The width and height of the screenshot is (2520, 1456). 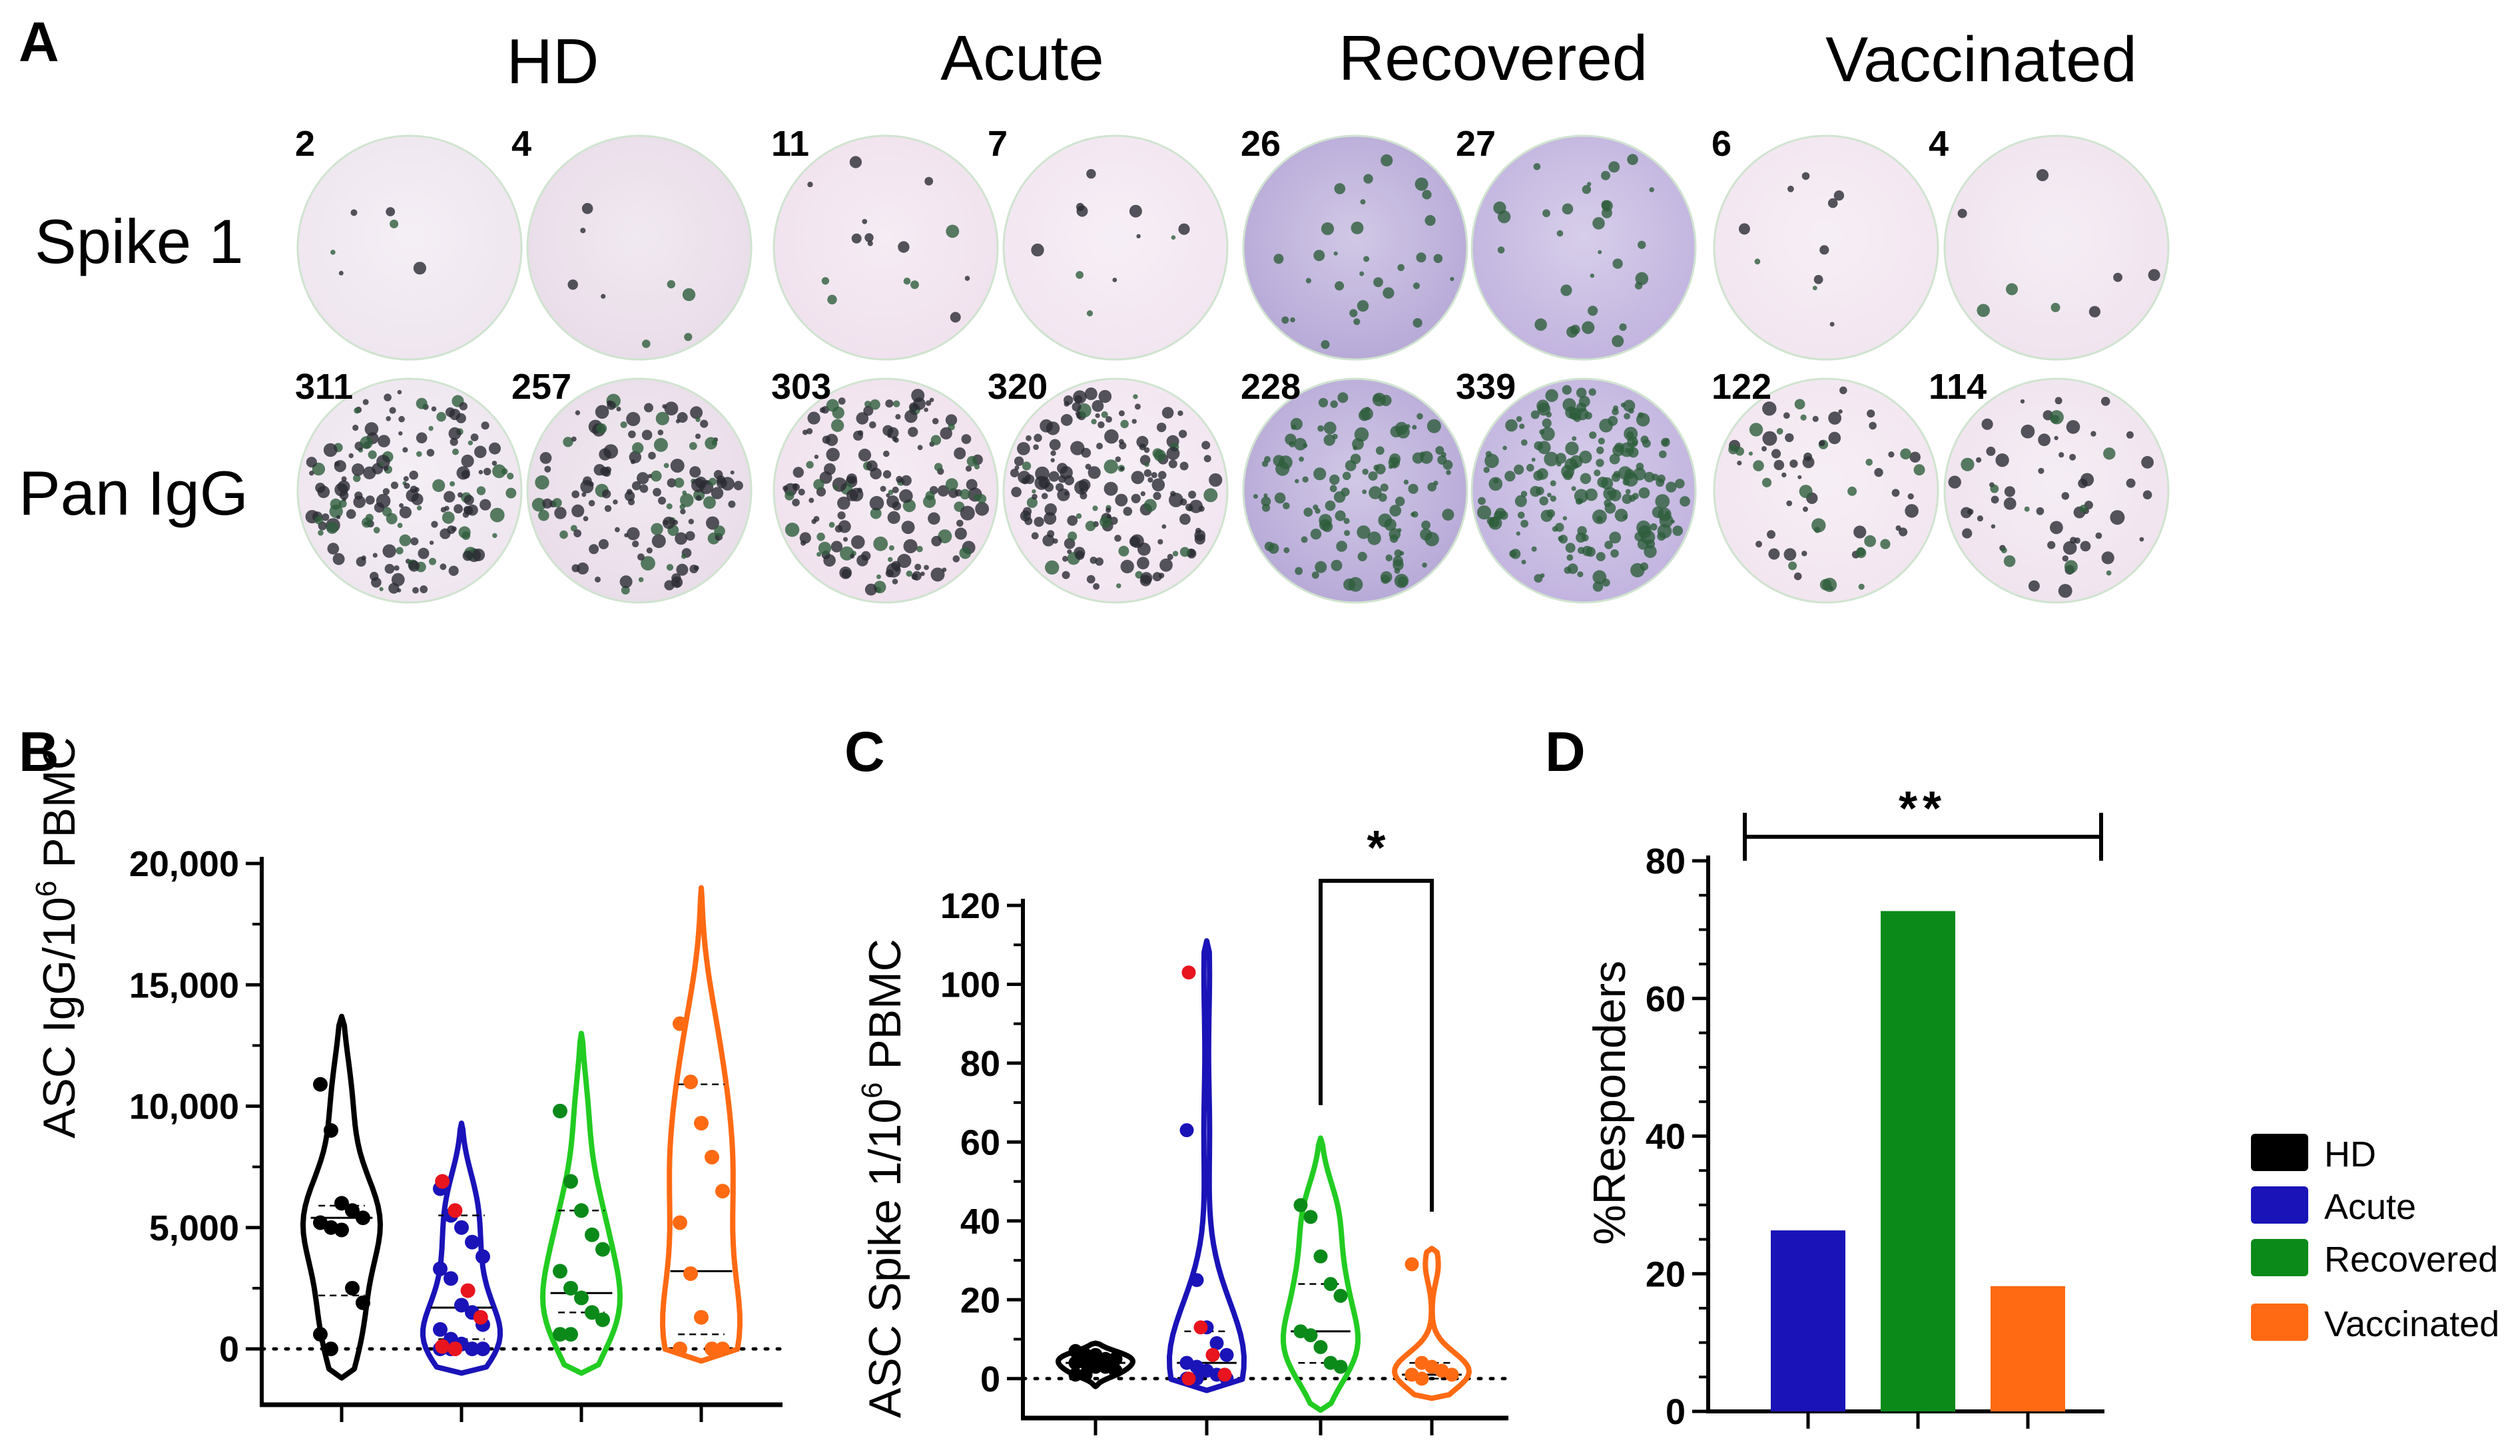 I want to click on significance-stars: **, so click(x=1923, y=809).